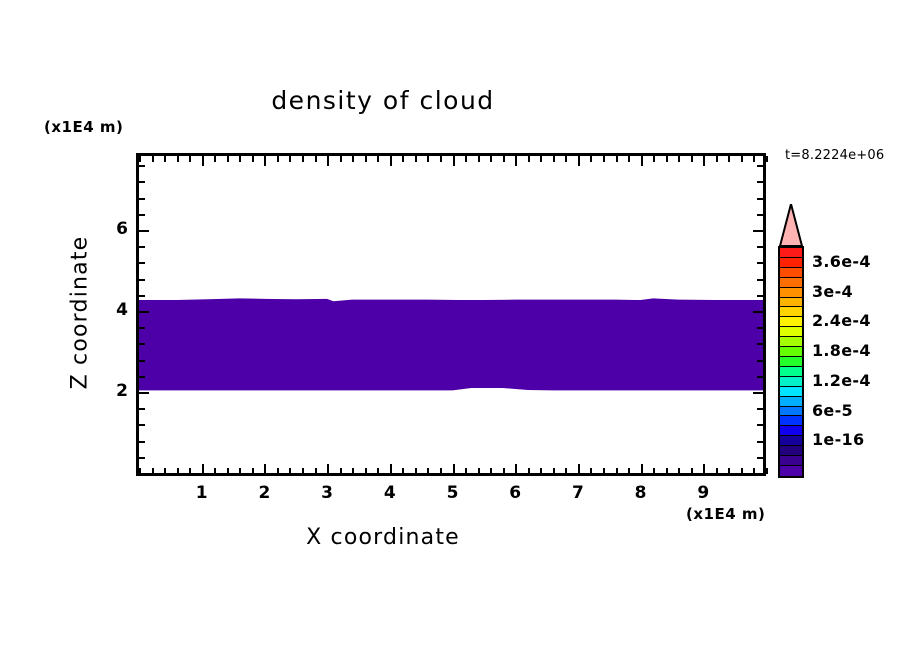  Describe the element at coordinates (832, 291) in the screenshot. I see `colorbar-tick-label: 3e-4` at that location.